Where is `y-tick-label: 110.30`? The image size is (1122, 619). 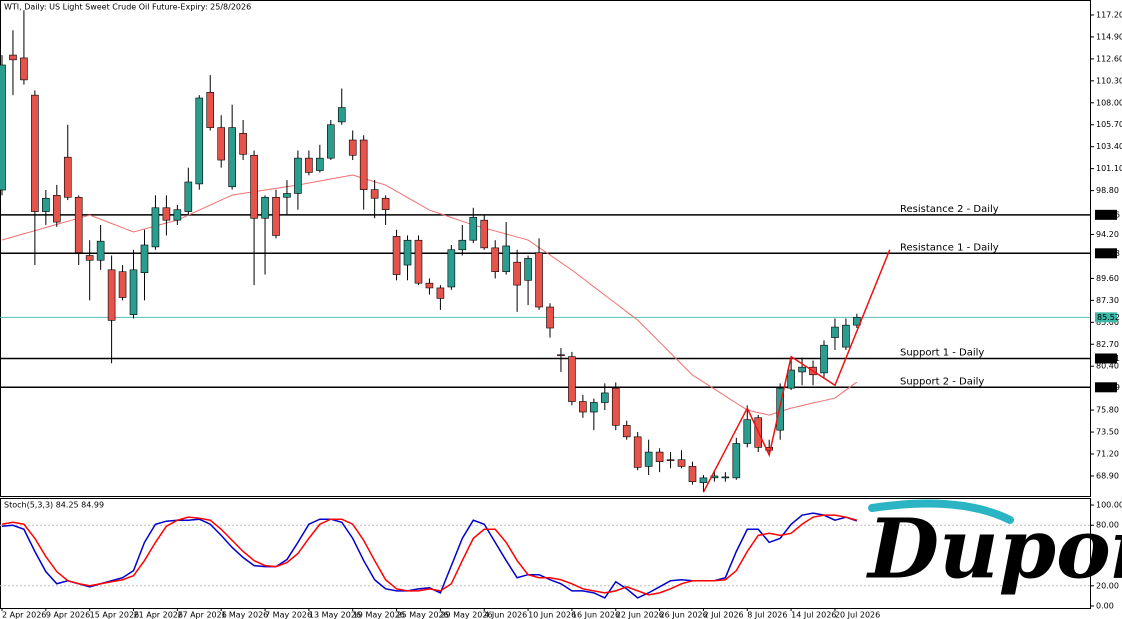 y-tick-label: 110.30 is located at coordinates (1109, 80).